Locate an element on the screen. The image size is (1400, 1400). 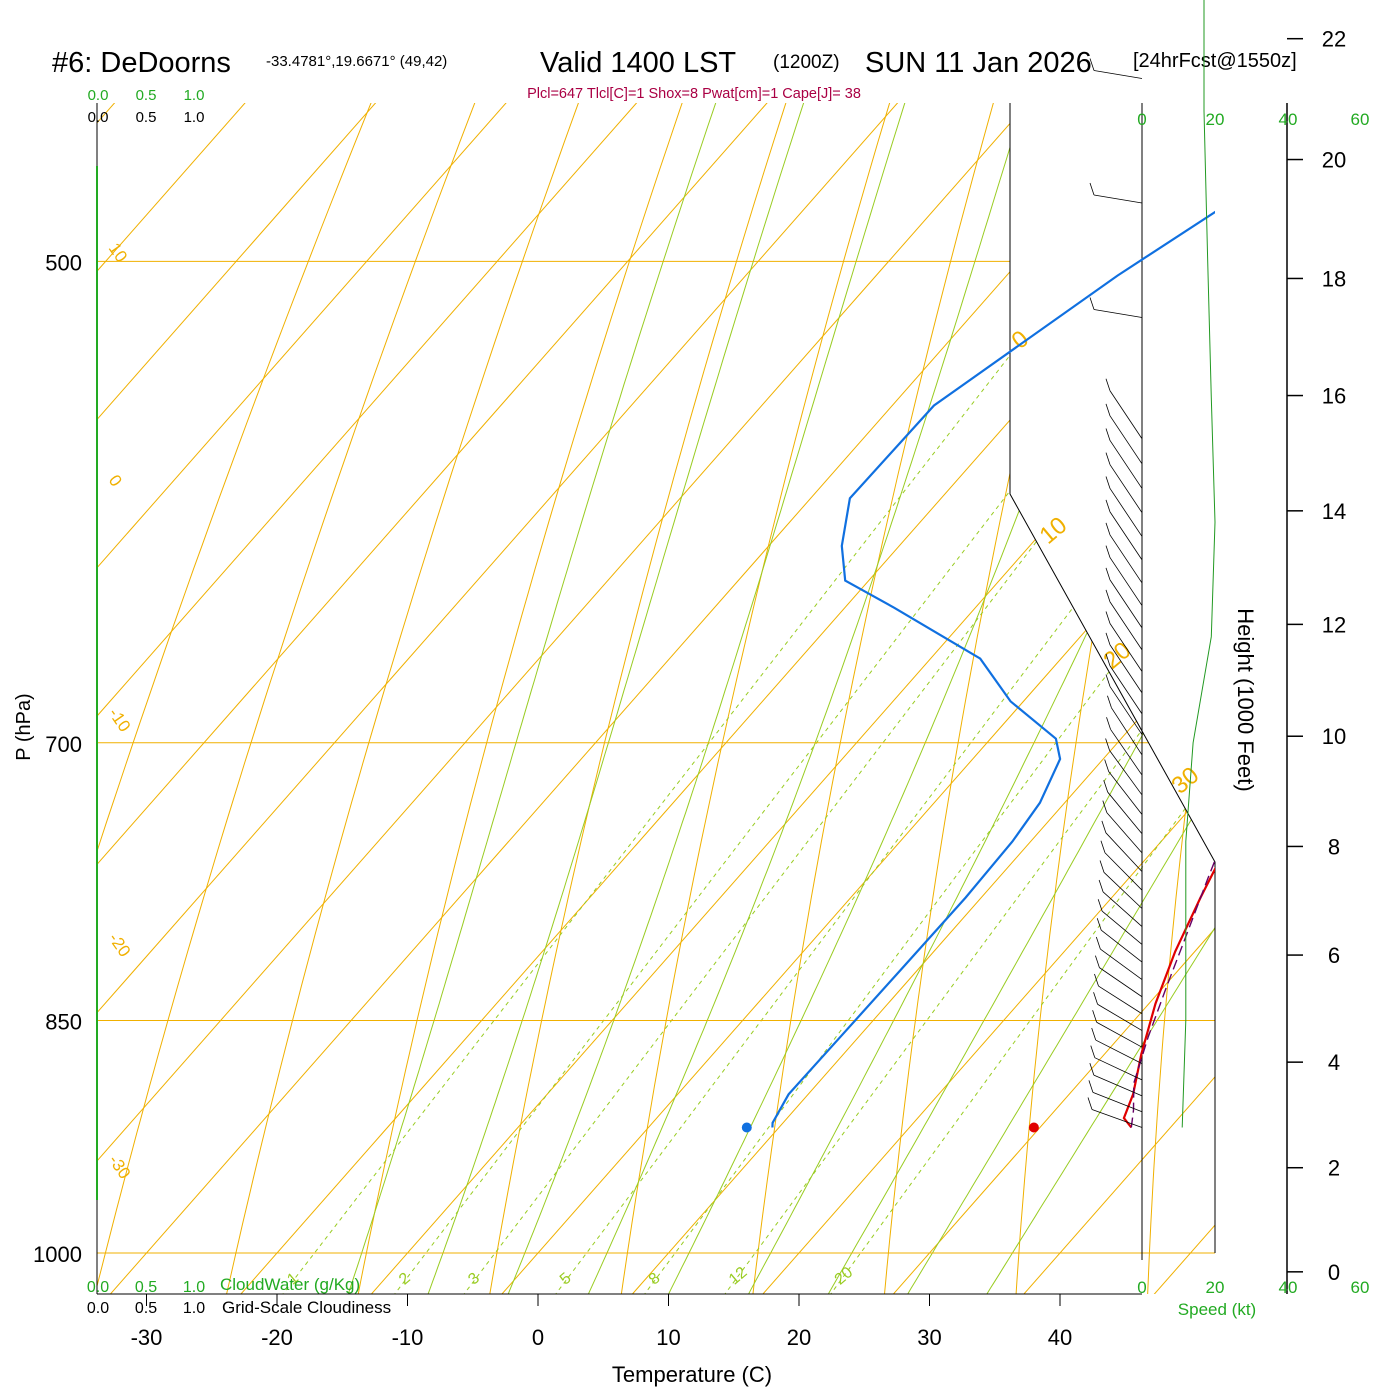
x-tick-label: 40 is located at coordinates (1060, 1337).